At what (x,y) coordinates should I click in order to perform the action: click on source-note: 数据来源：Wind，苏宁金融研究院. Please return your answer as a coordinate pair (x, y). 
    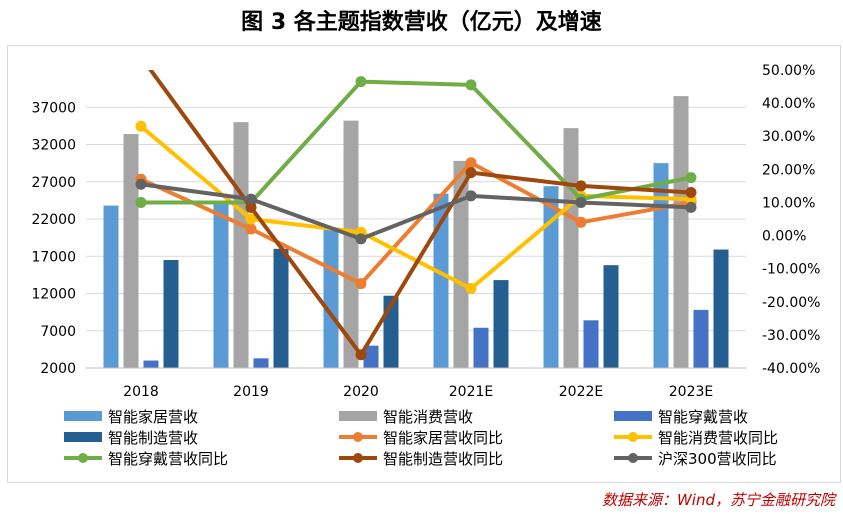
    Looking at the image, I should click on (718, 500).